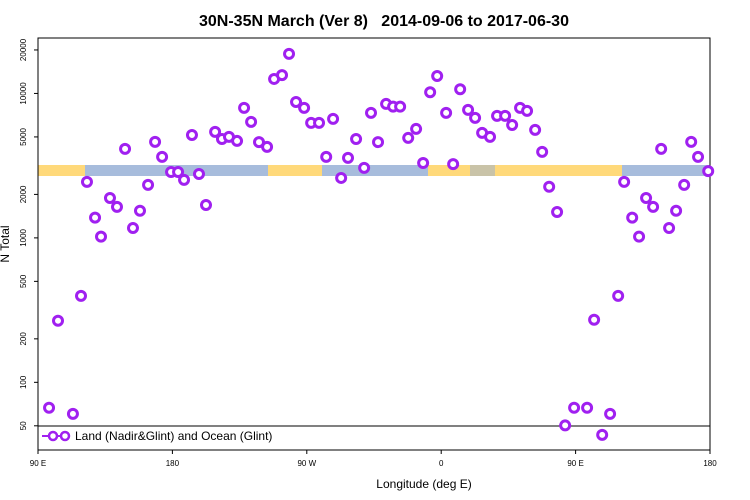 This screenshot has width=750, height=500. What do you see at coordinates (374, 438) in the screenshot?
I see `legend: Land (Nadir&Glint) and Ocean (Glint)` at bounding box center [374, 438].